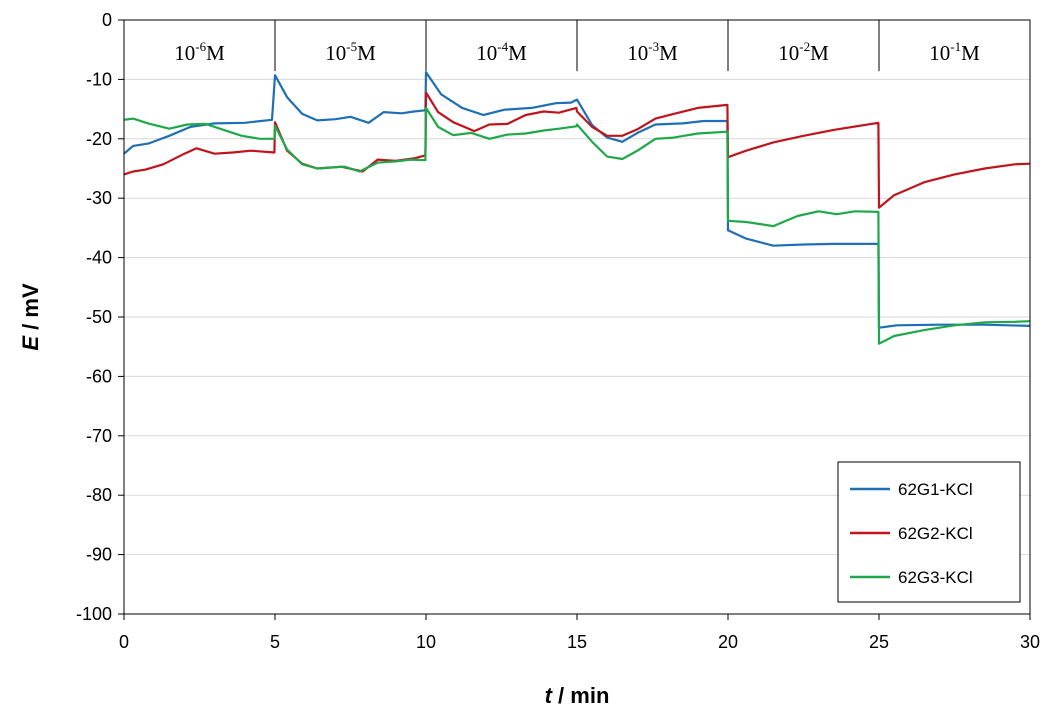 This screenshot has height=722, width=1046. What do you see at coordinates (99, 495) in the screenshot?
I see `y-tick-label: -80` at bounding box center [99, 495].